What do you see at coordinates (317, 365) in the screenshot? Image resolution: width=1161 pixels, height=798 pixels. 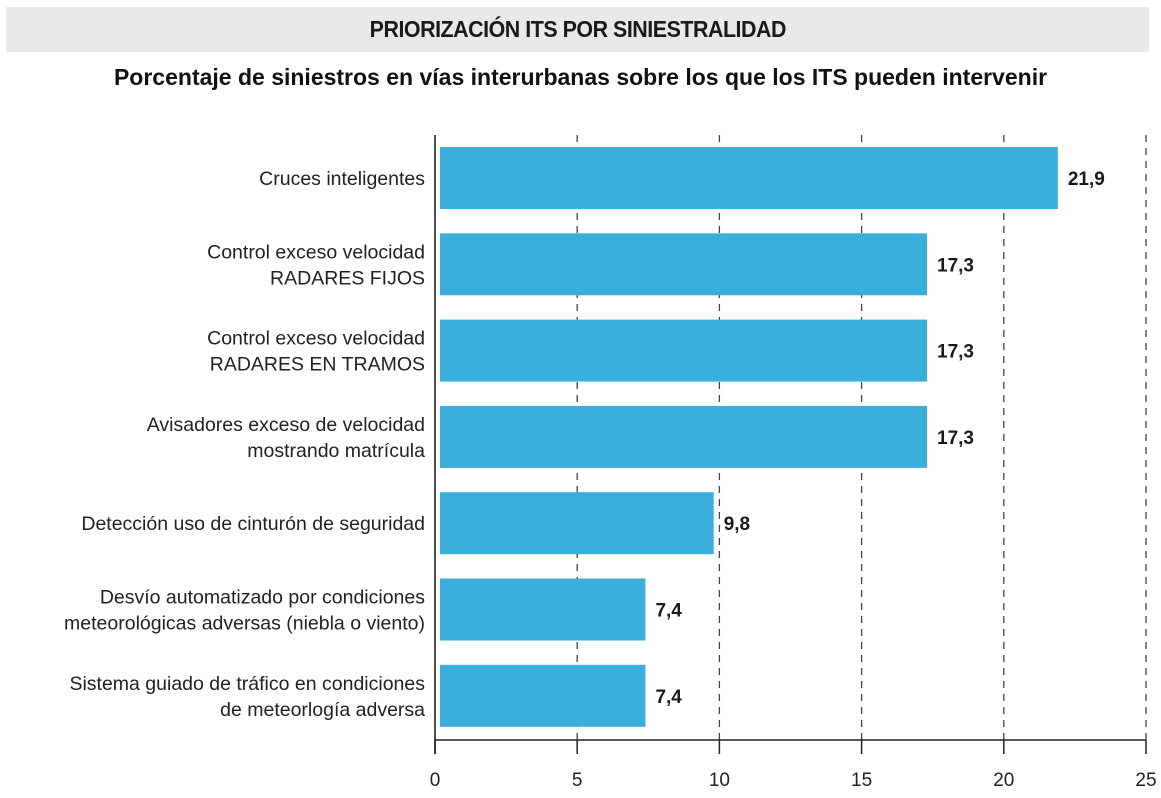 I see `category-label: RADARES EN TRAMOS` at bounding box center [317, 365].